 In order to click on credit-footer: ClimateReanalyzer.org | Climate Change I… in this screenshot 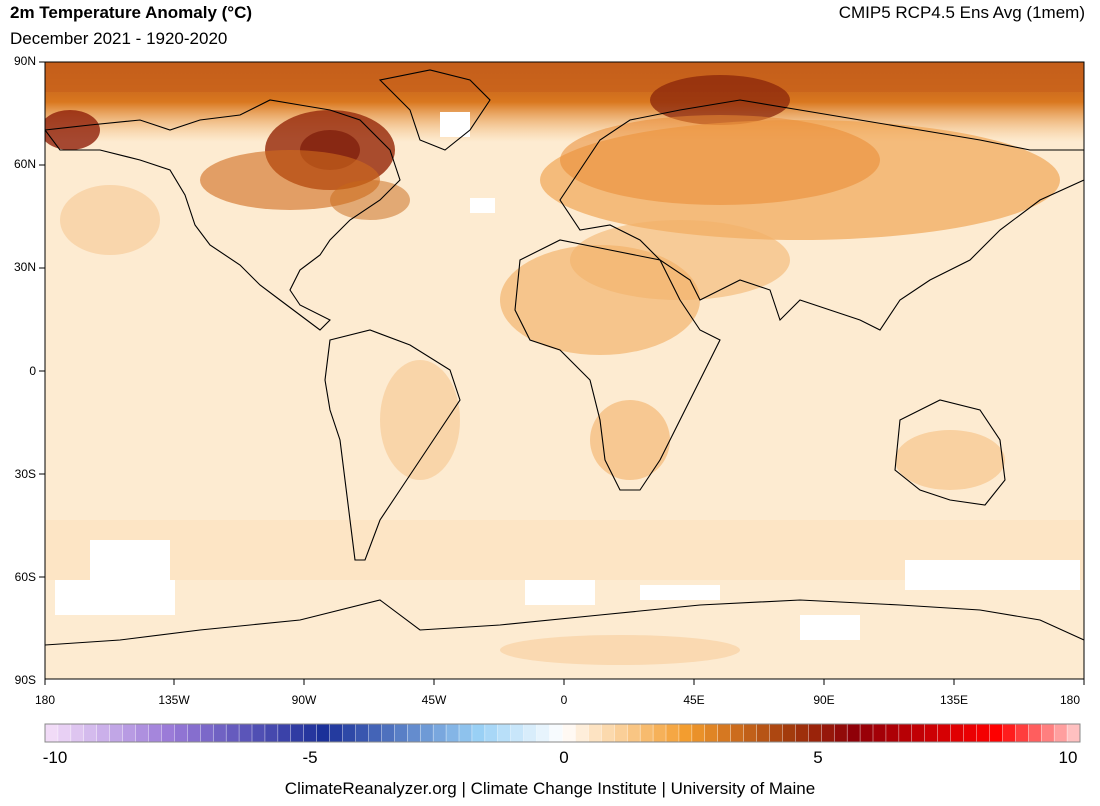, I will do `click(550, 788)`.